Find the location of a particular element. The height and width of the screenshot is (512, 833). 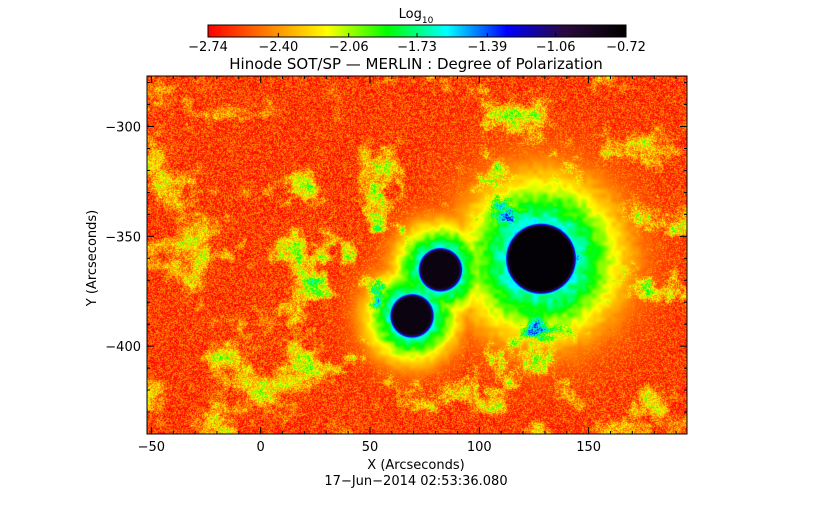

colorbar-ticks: −2.74 −2.40 −2.06 −1.73 −1.39 −1.06 −0.72 is located at coordinates (417, 44).